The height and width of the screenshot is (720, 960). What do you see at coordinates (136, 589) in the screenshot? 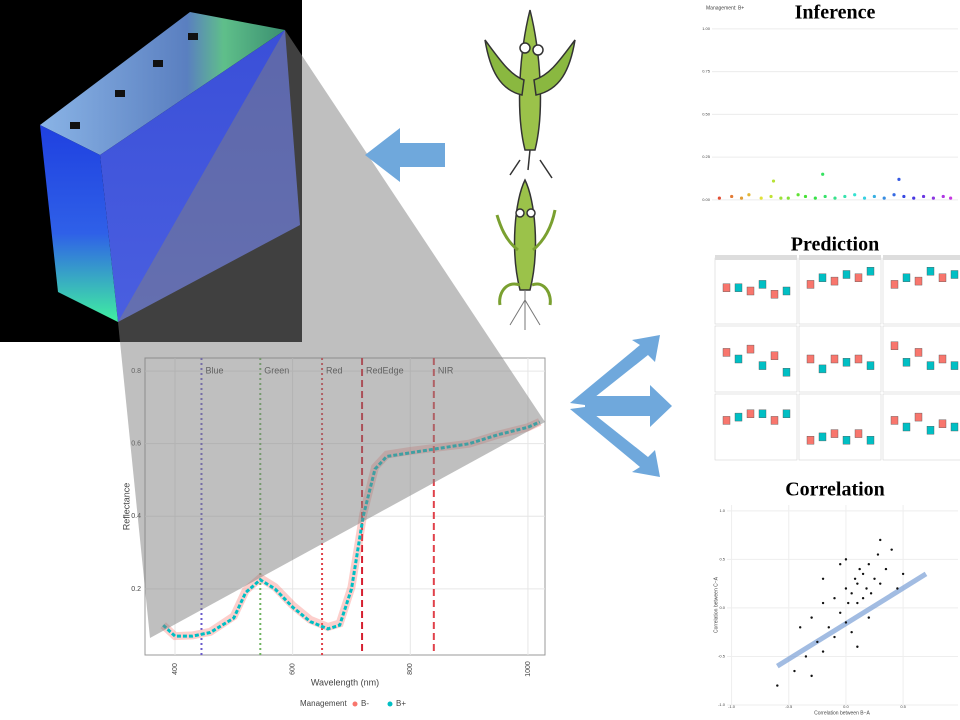
I see `y-tick-label: 0.2` at bounding box center [136, 589].